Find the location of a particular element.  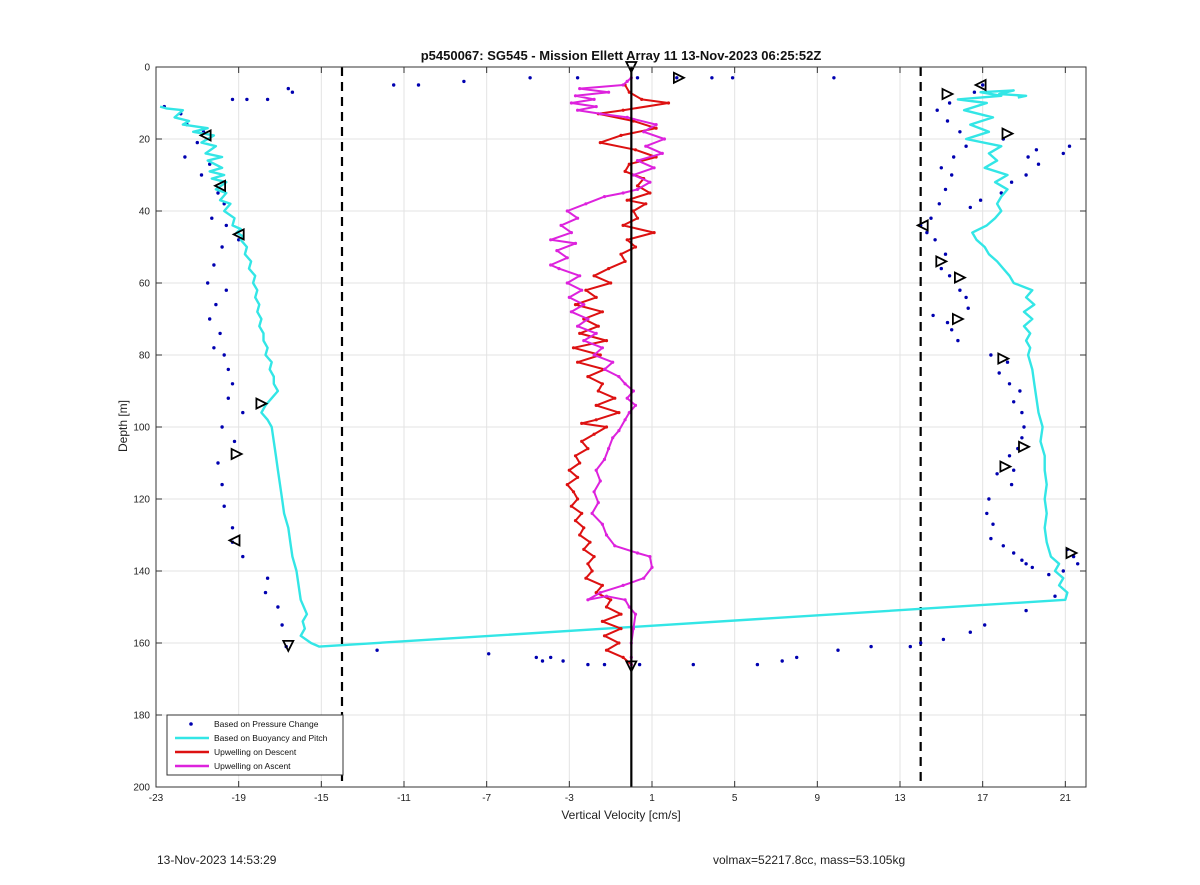

legend-entry-label: Based on Pressure Change is located at coordinates (266, 724).